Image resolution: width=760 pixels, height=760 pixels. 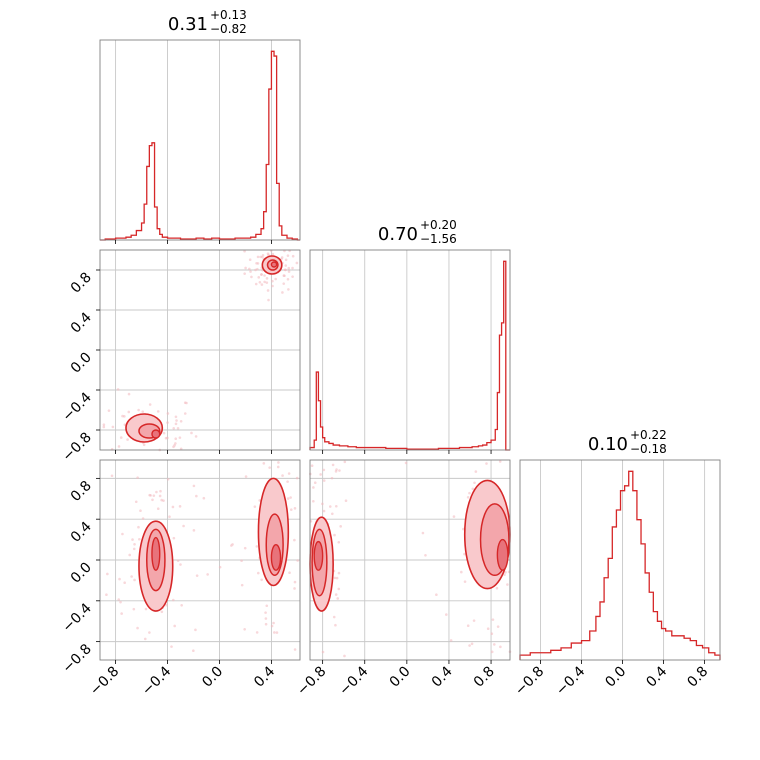 What do you see at coordinates (81, 532) in the screenshot?
I see `y-tick-label: 0.4` at bounding box center [81, 532].